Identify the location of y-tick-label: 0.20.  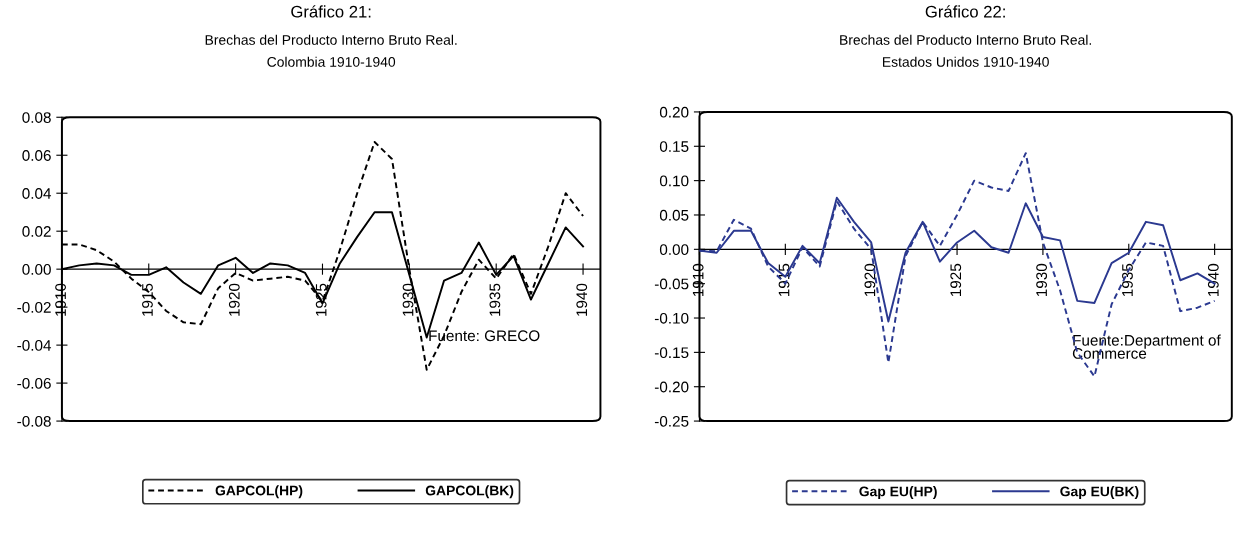
(674, 112).